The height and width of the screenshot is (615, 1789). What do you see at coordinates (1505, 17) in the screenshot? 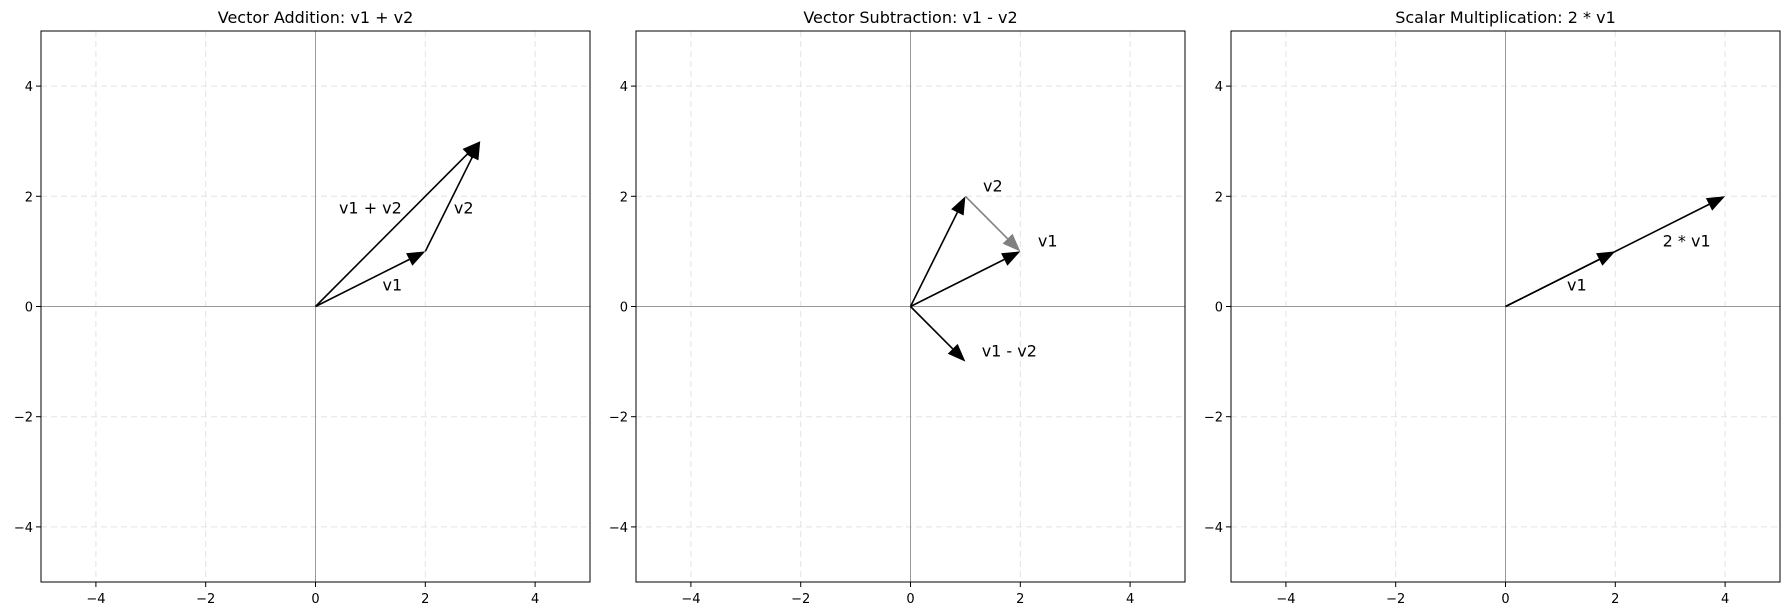
I see `chart-title: Scalar Multiplication: 2 * v1` at bounding box center [1505, 17].